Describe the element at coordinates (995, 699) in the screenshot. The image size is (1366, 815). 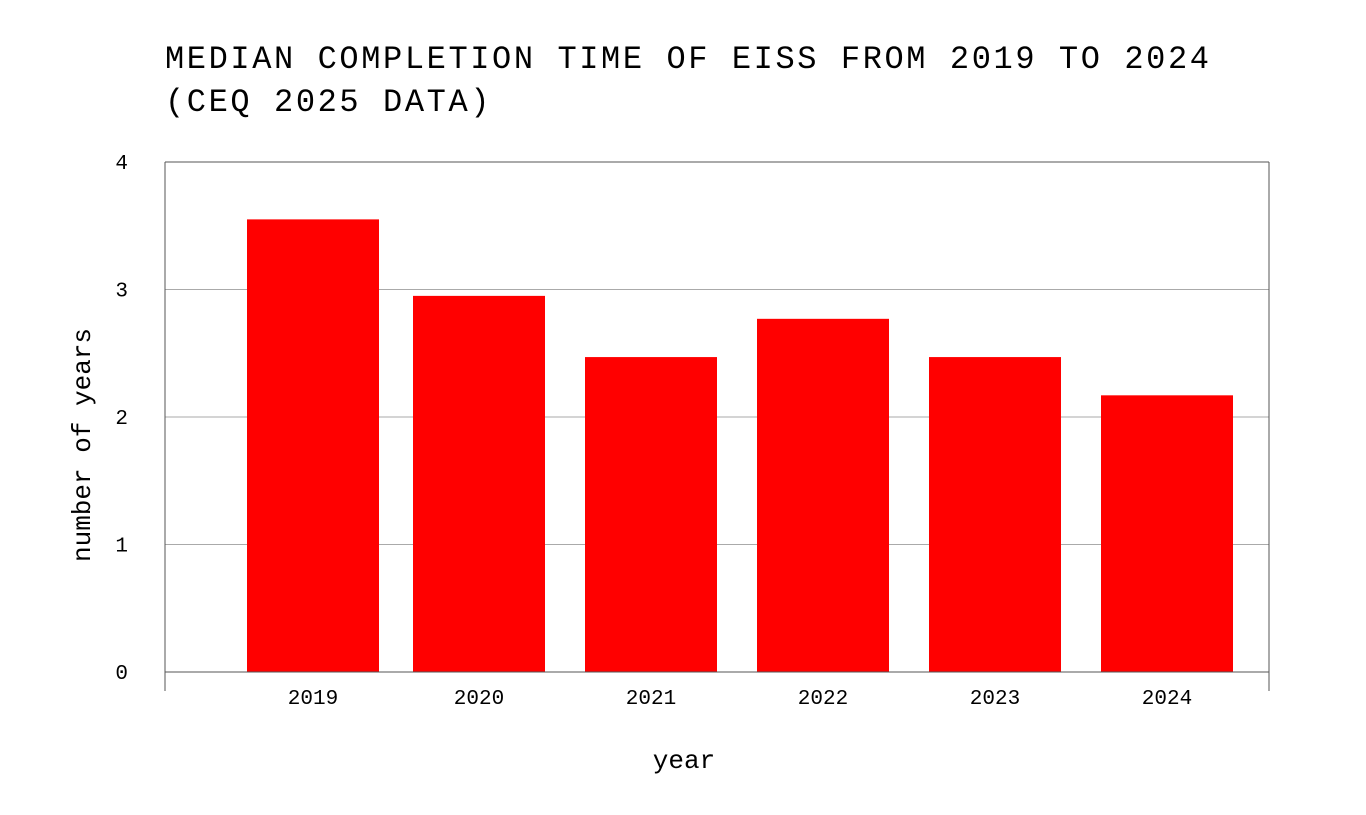
I see `x-tick-label: 2023` at that location.